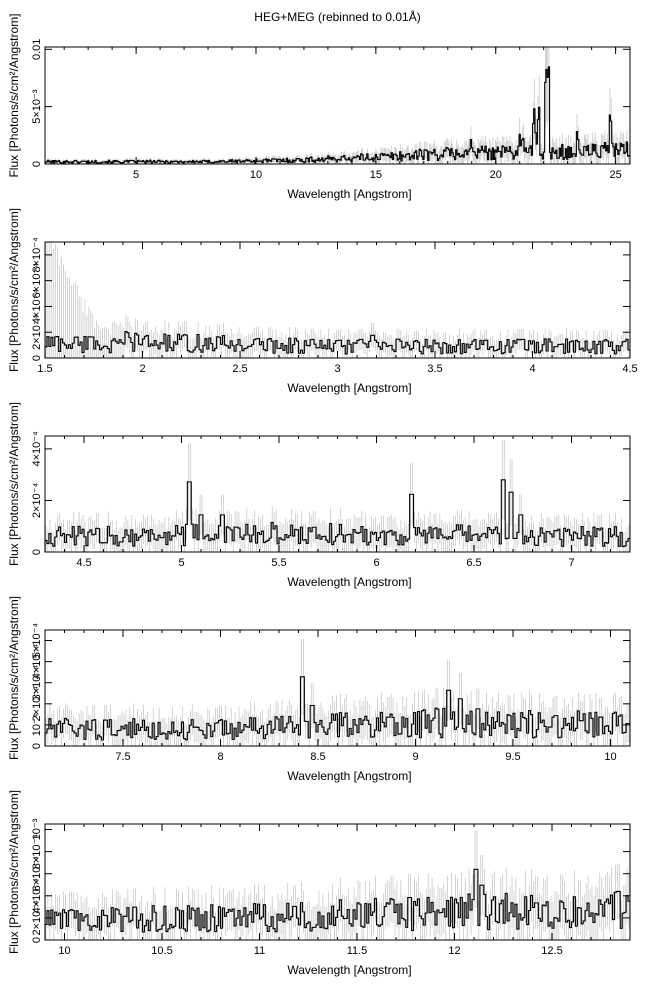 Image resolution: width=650 pixels, height=991 pixels. Describe the element at coordinates (376, 175) in the screenshot. I see `x-tick-label: 15` at that location.